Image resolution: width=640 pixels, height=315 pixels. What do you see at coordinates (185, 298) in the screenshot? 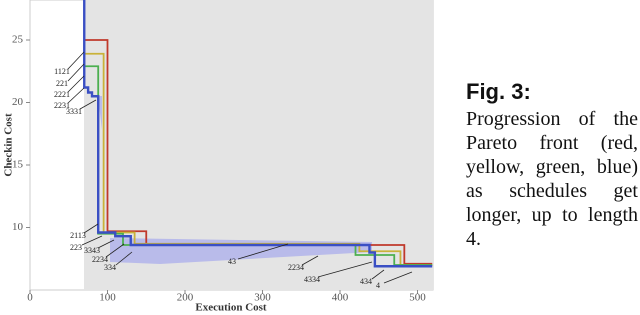
I see `x-tick-label: 200` at bounding box center [185, 298].